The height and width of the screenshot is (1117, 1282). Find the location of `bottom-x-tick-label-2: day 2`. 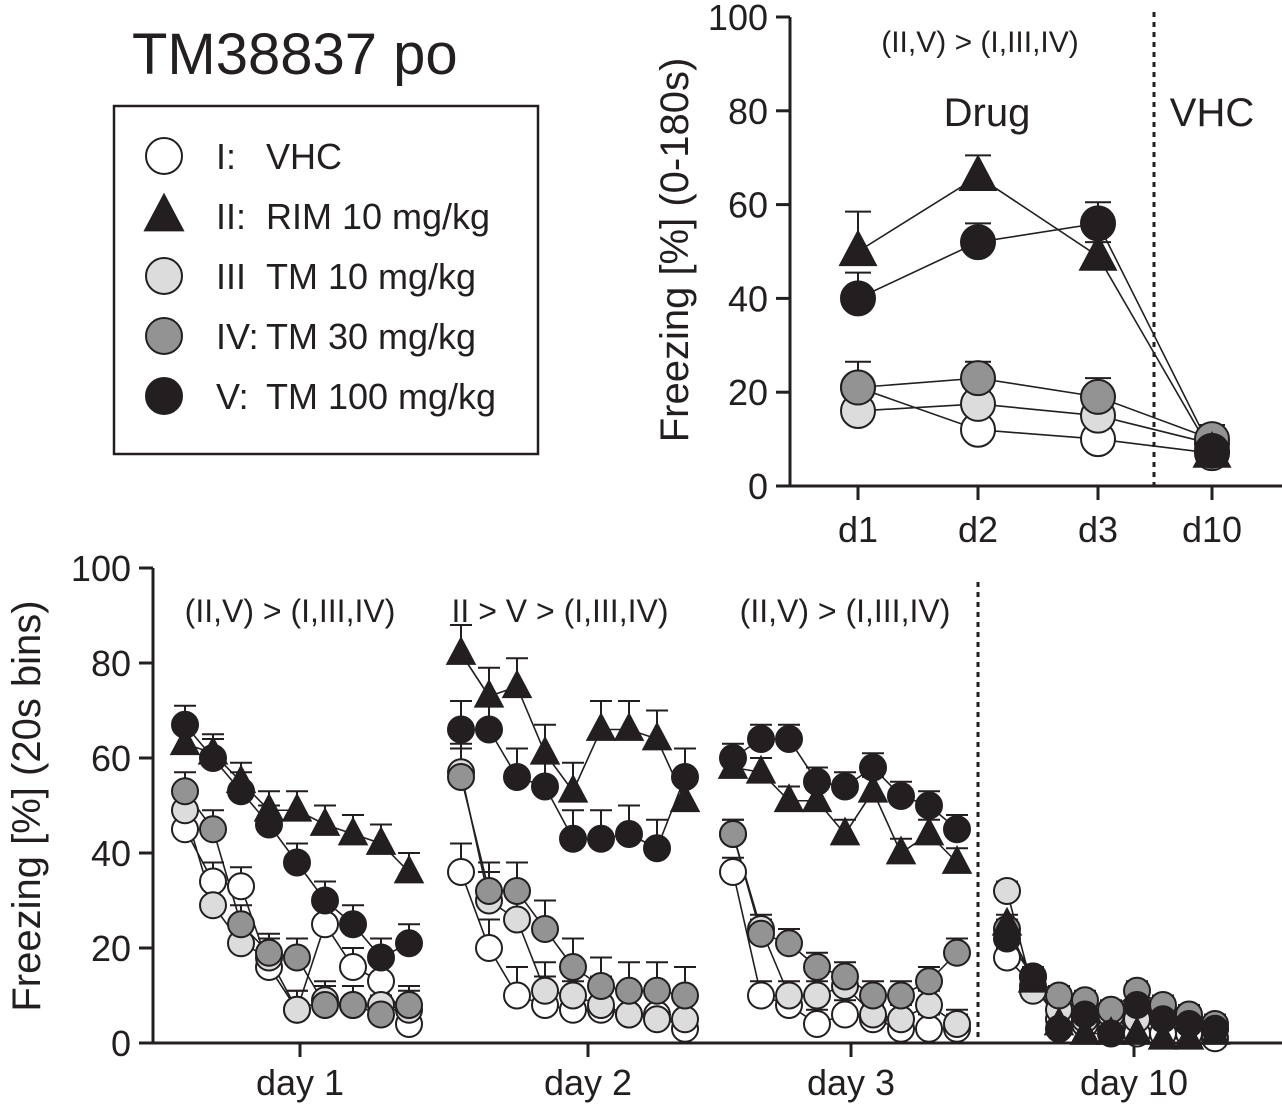

bottom-x-tick-label-2: day 2 is located at coordinates (588, 1082).